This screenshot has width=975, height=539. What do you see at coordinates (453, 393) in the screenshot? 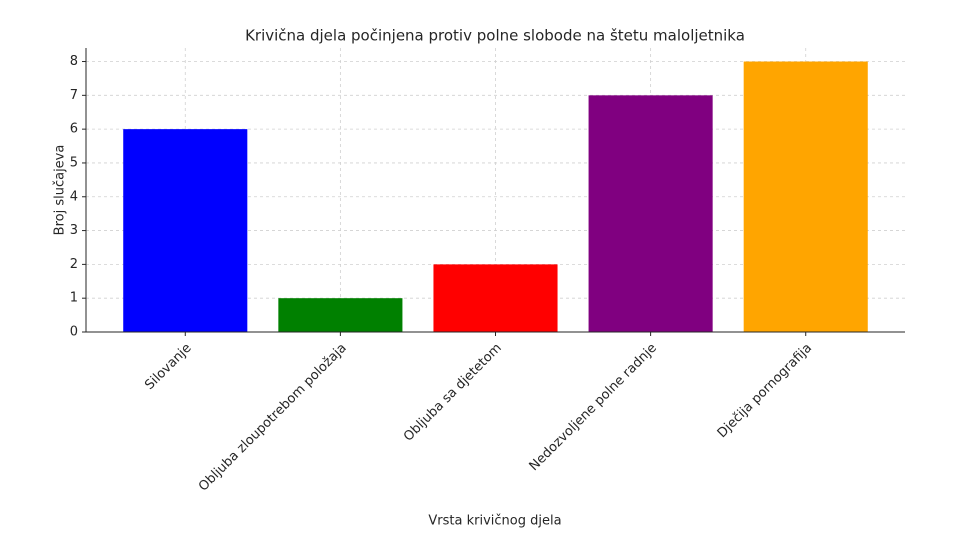
I see `x-tick-label: Obljuba sa djetetom` at bounding box center [453, 393].